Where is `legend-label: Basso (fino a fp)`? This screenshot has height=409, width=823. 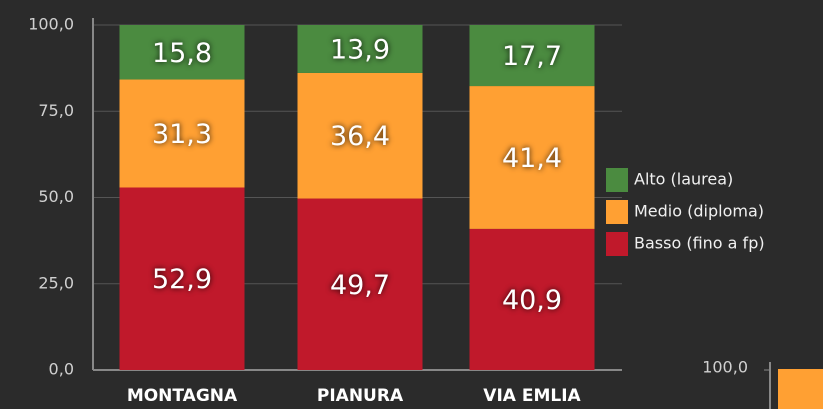
legend-label: Basso (fino a fp) is located at coordinates (699, 243).